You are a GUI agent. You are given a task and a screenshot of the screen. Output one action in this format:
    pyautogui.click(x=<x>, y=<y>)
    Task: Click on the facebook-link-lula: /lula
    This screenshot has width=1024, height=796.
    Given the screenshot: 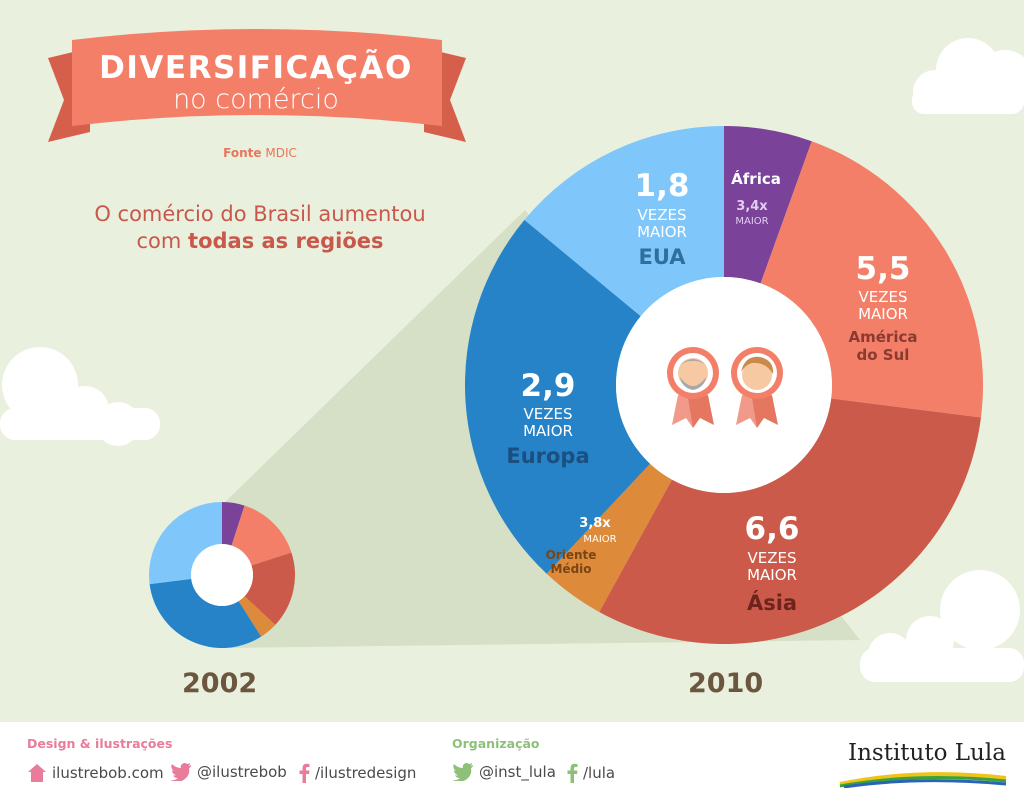 What is the action you would take?
    pyautogui.click(x=590, y=773)
    